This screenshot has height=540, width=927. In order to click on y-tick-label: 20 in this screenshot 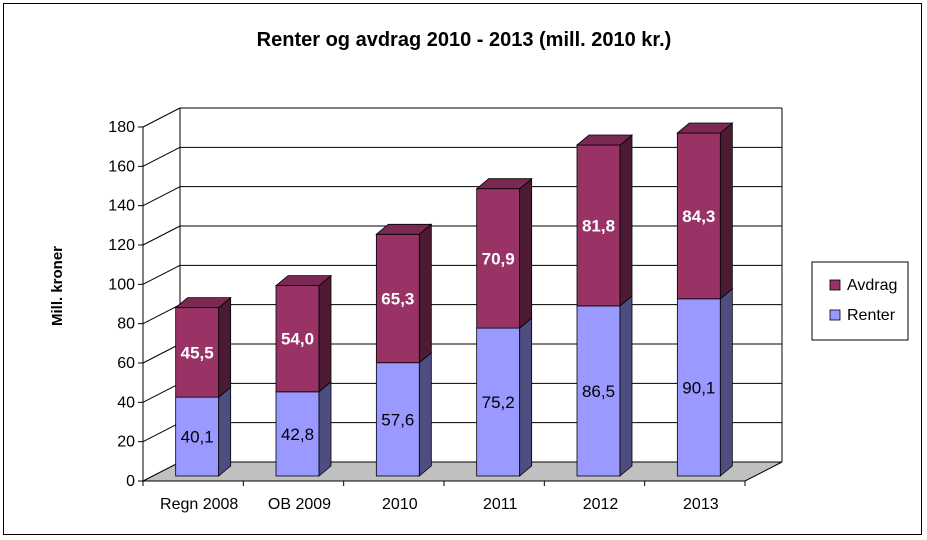, I will do `click(126, 442)`.